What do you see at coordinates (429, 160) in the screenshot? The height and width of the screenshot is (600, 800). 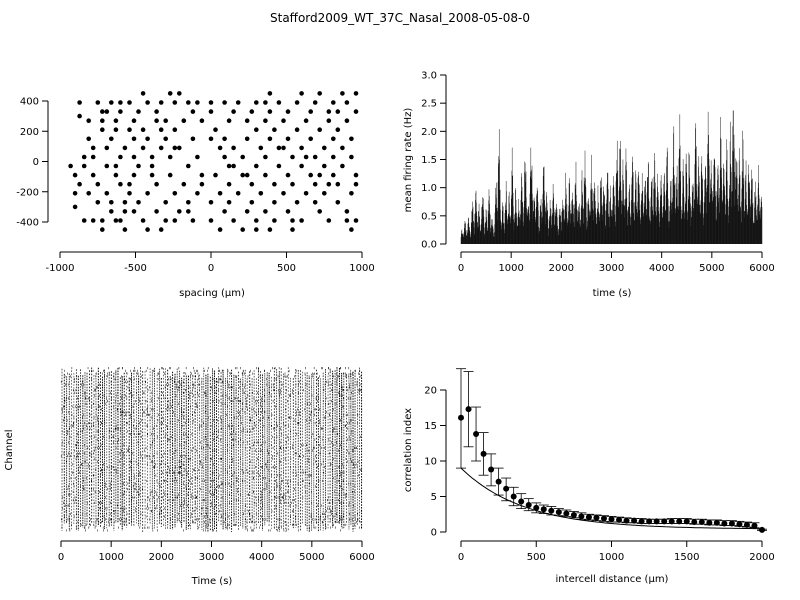 I see `rate-y-tick-label-3: 1.5` at bounding box center [429, 160].